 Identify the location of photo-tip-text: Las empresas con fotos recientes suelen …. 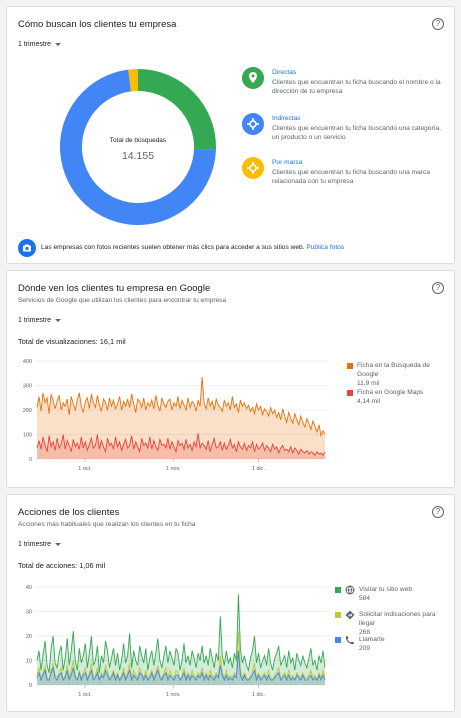
(173, 247).